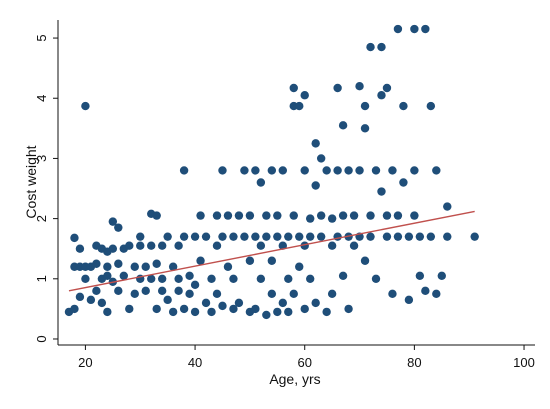  What do you see at coordinates (41, 338) in the screenshot?
I see `y-tick-label: 0` at bounding box center [41, 338].